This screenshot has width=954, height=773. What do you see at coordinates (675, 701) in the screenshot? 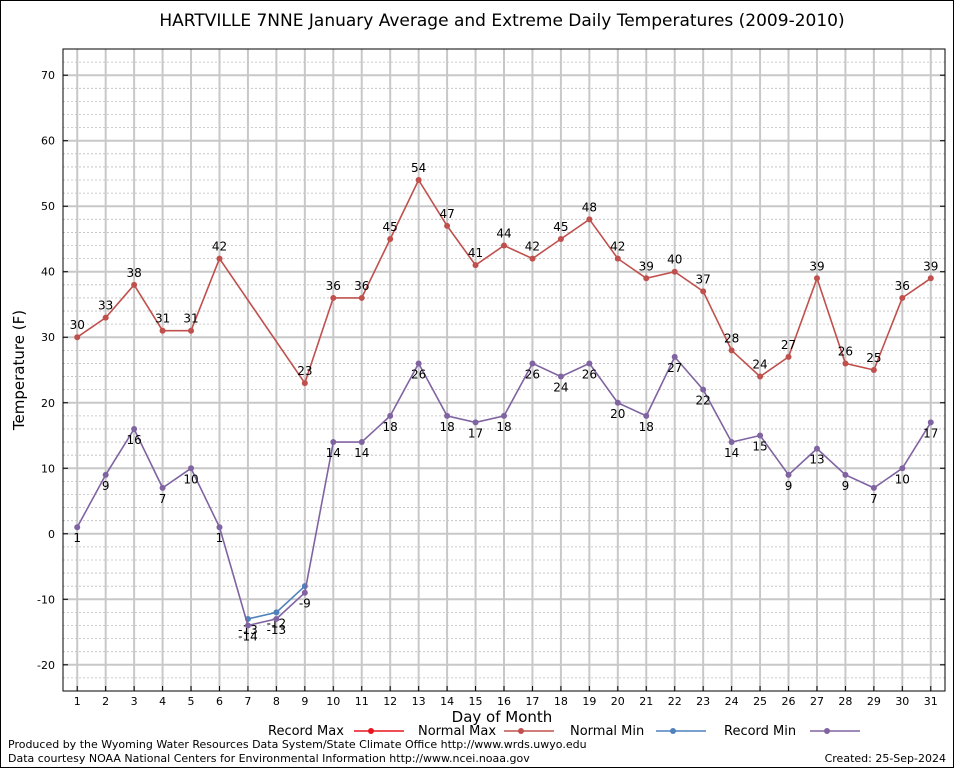
I see `x-tick-label: 22` at bounding box center [675, 701].